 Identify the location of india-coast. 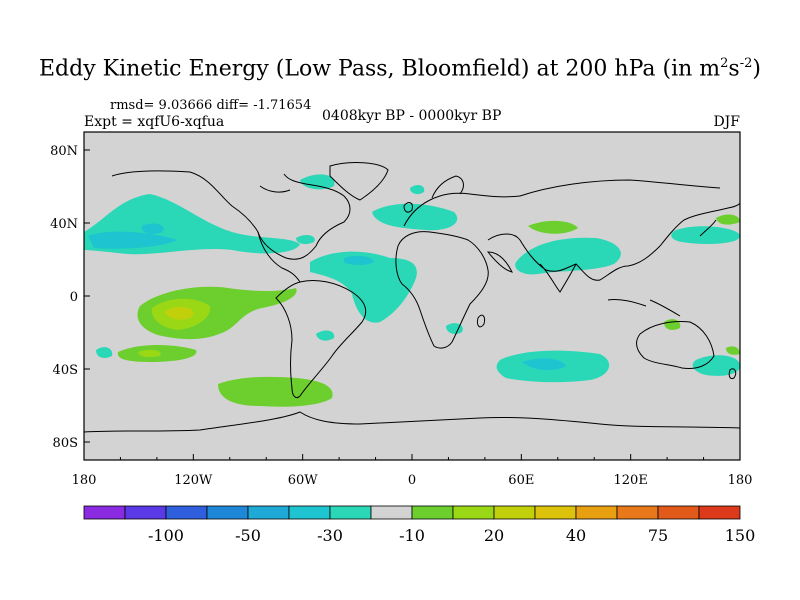
(558, 278).